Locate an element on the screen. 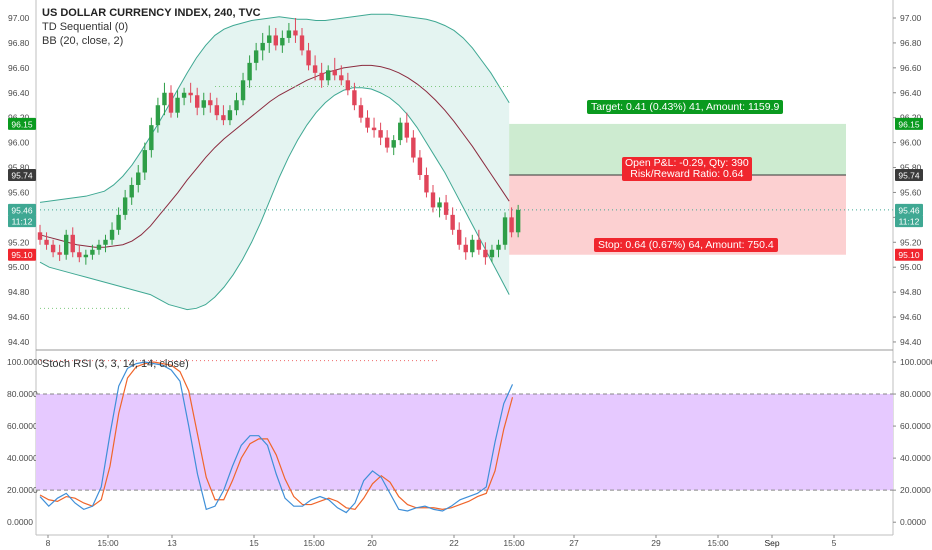 This screenshot has width=932, height=550. time-tick-label: 20 is located at coordinates (372, 543).